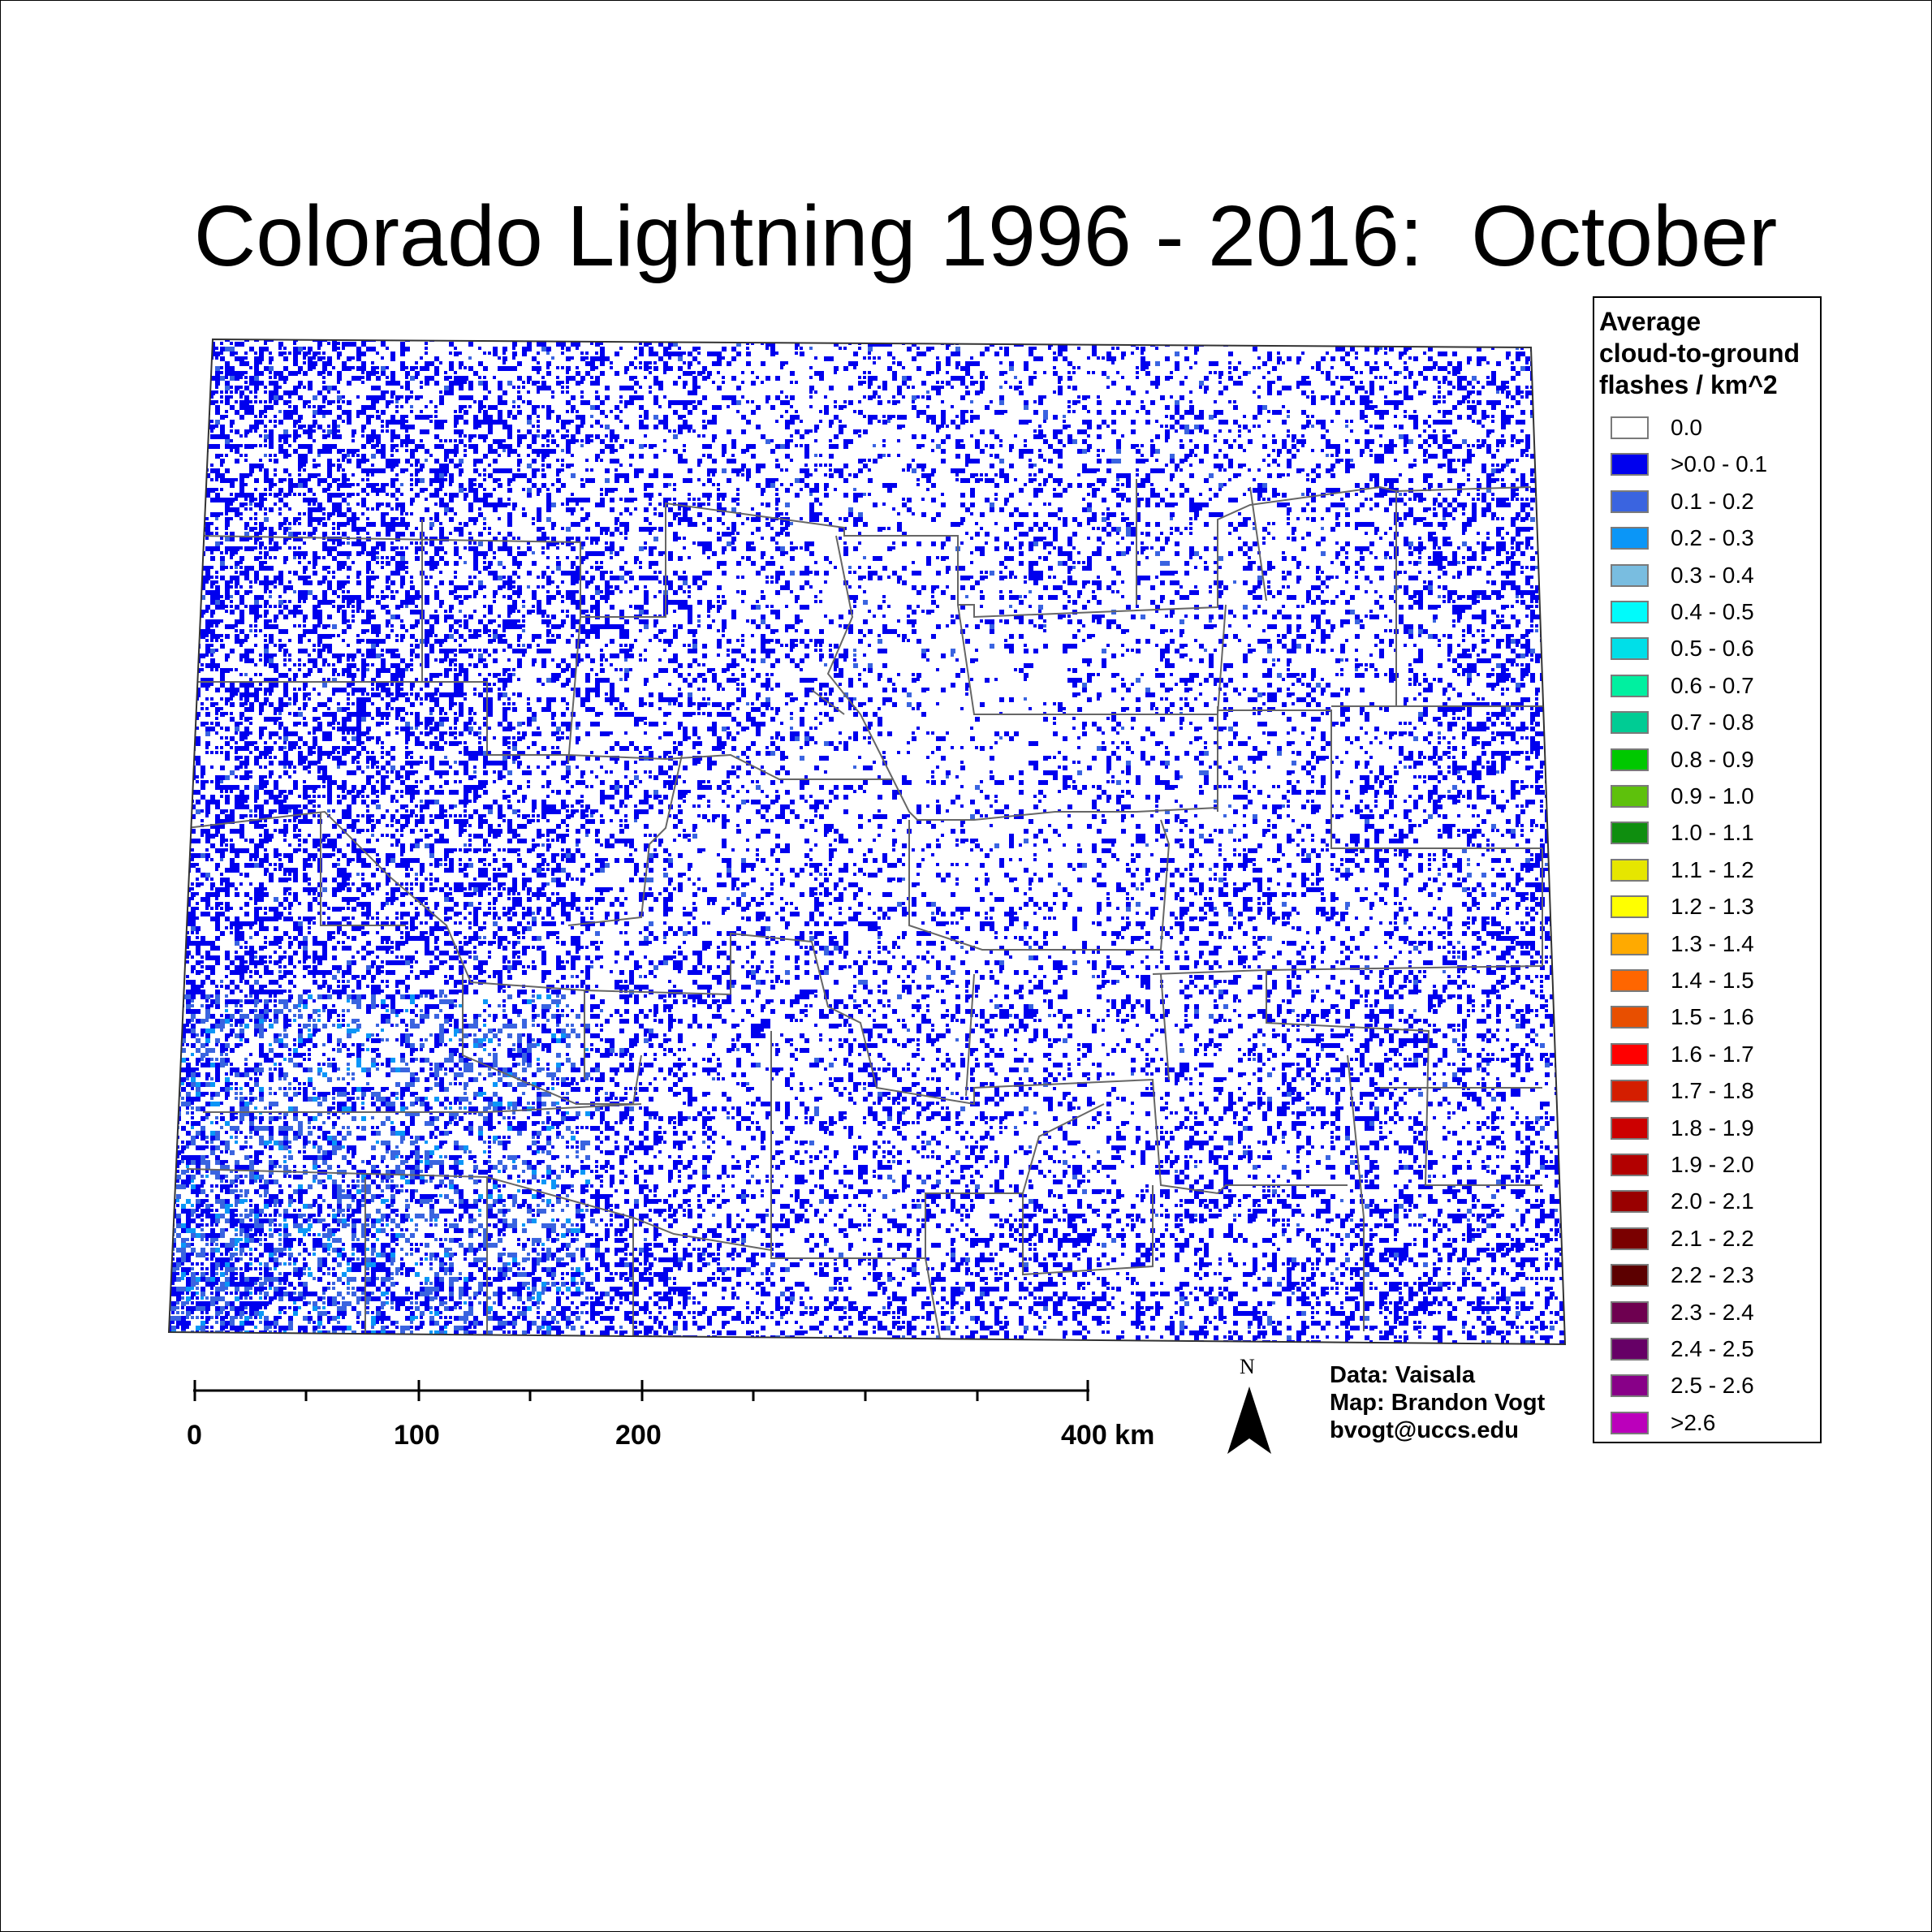 The width and height of the screenshot is (1932, 1932). I want to click on legend-item: 1.5 - 1.6, so click(1682, 1017).